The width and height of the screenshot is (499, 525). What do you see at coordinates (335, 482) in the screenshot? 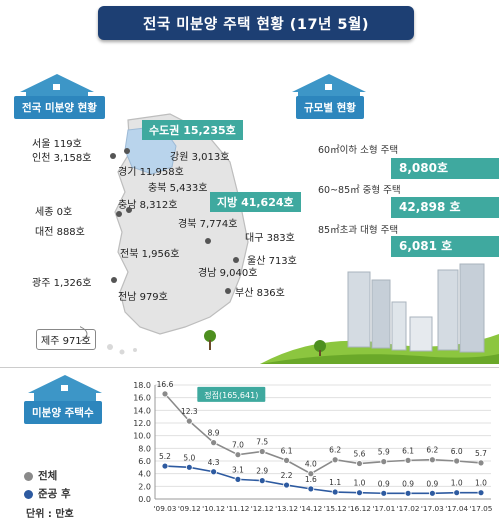
I see `data-label-completed: 1.1` at bounding box center [335, 482].